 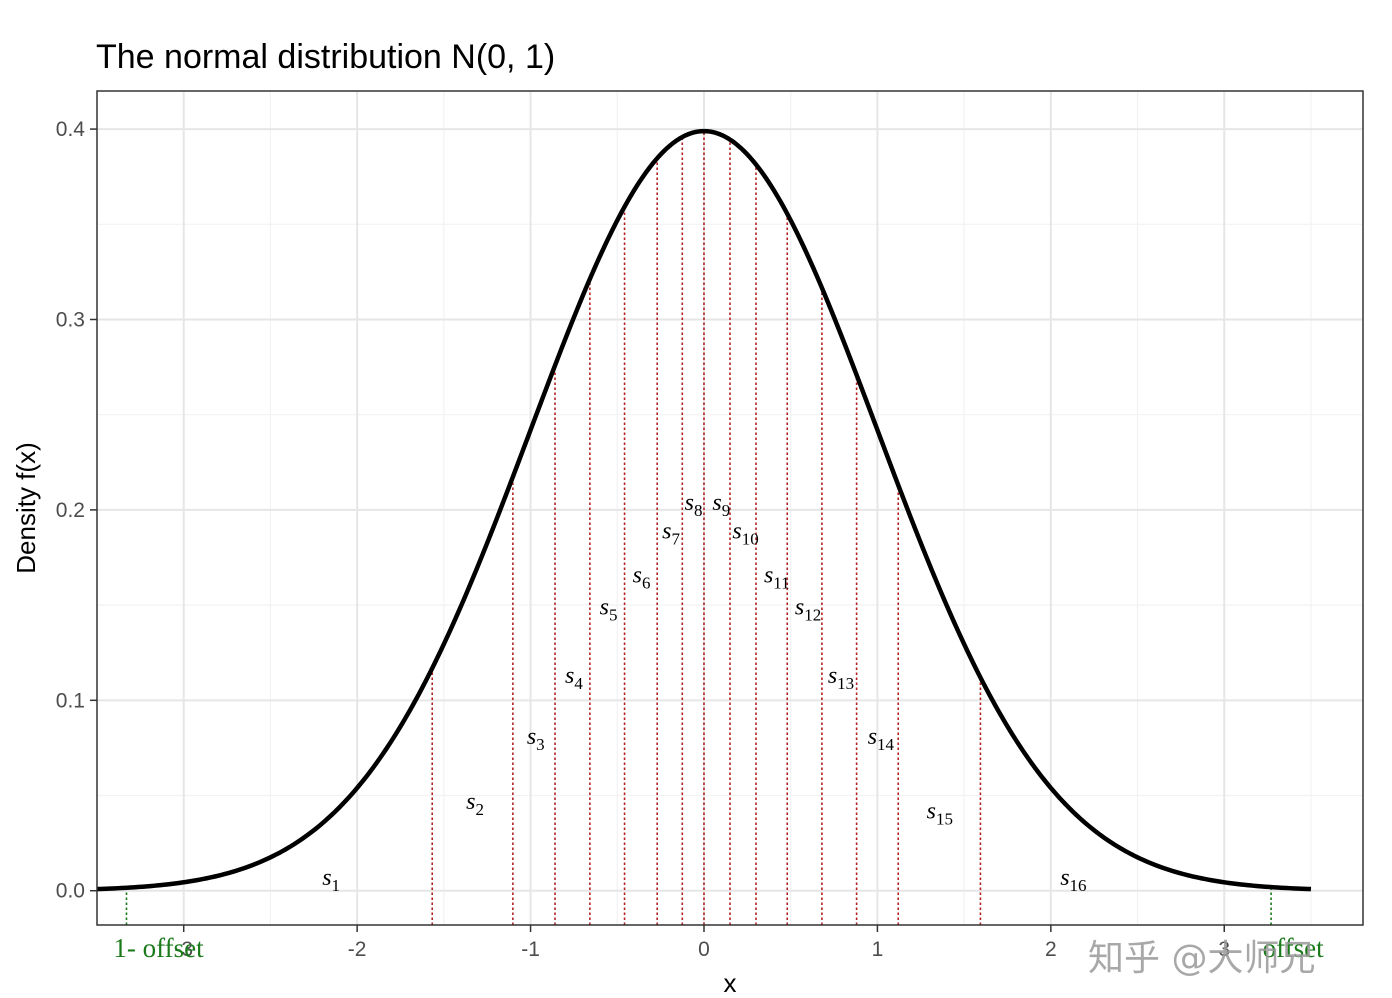 What do you see at coordinates (26, 507) in the screenshot?
I see `y-axis-title: Density f(x)` at bounding box center [26, 507].